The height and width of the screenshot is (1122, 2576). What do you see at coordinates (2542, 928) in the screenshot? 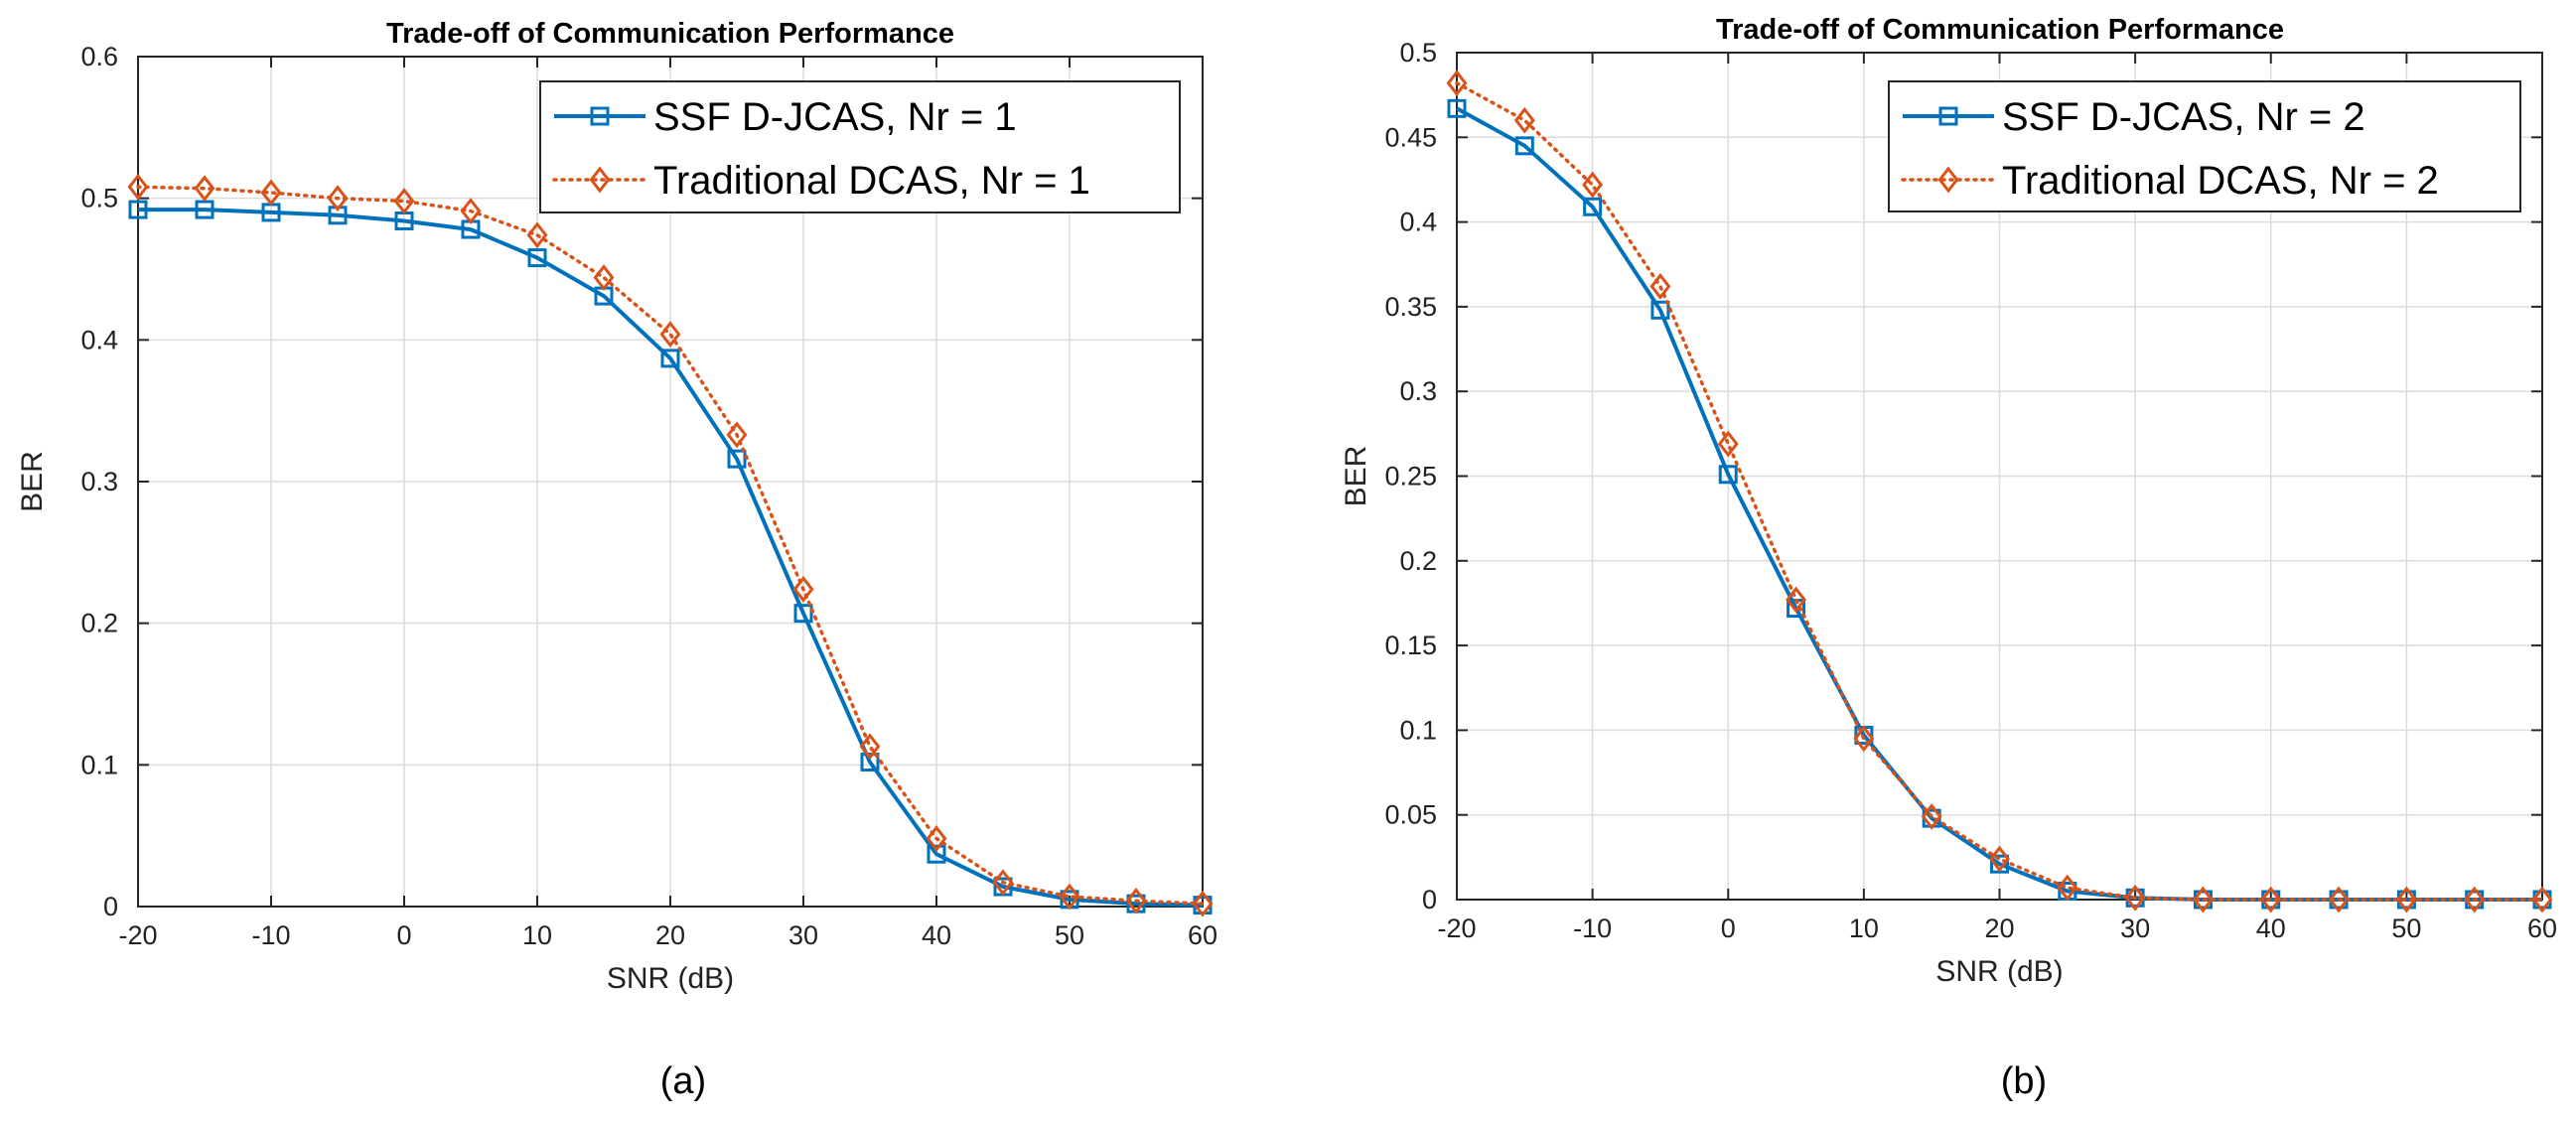
I see `x-tick-label: 60` at bounding box center [2542, 928].